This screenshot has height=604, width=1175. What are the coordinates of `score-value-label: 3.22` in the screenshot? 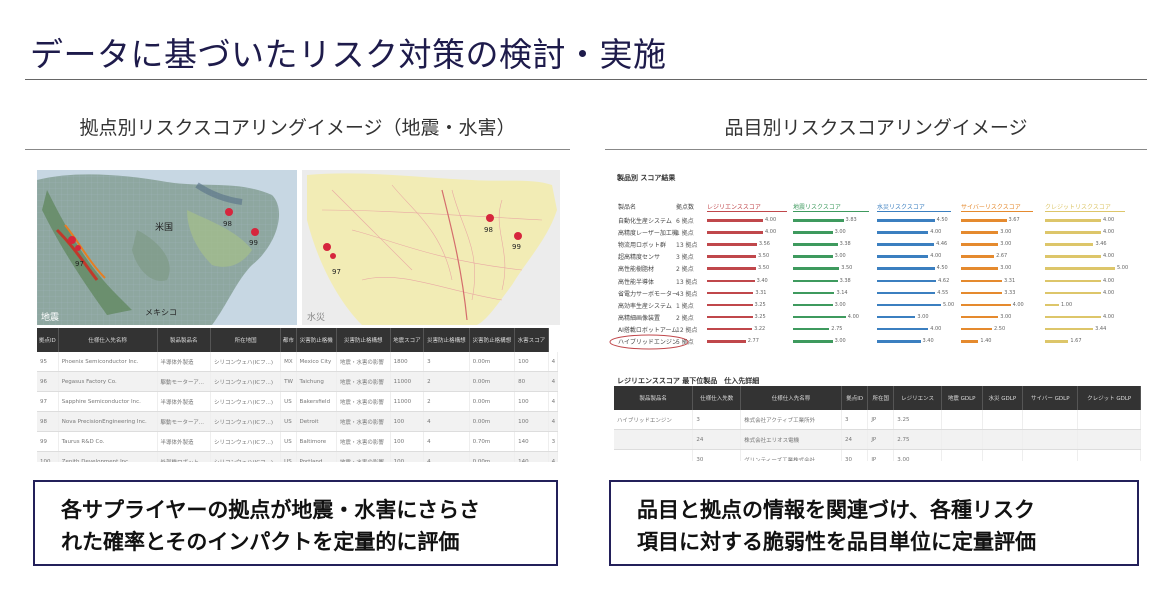 It's located at (760, 328).